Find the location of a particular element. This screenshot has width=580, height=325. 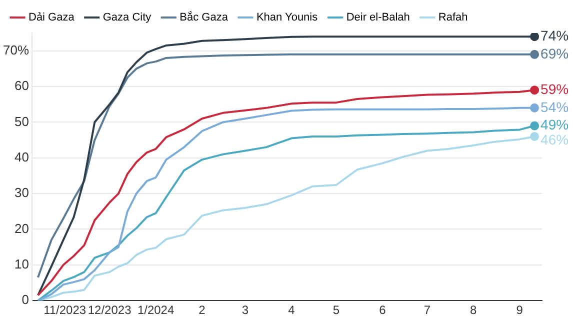

y-tick-label: 70% is located at coordinates (16, 50).